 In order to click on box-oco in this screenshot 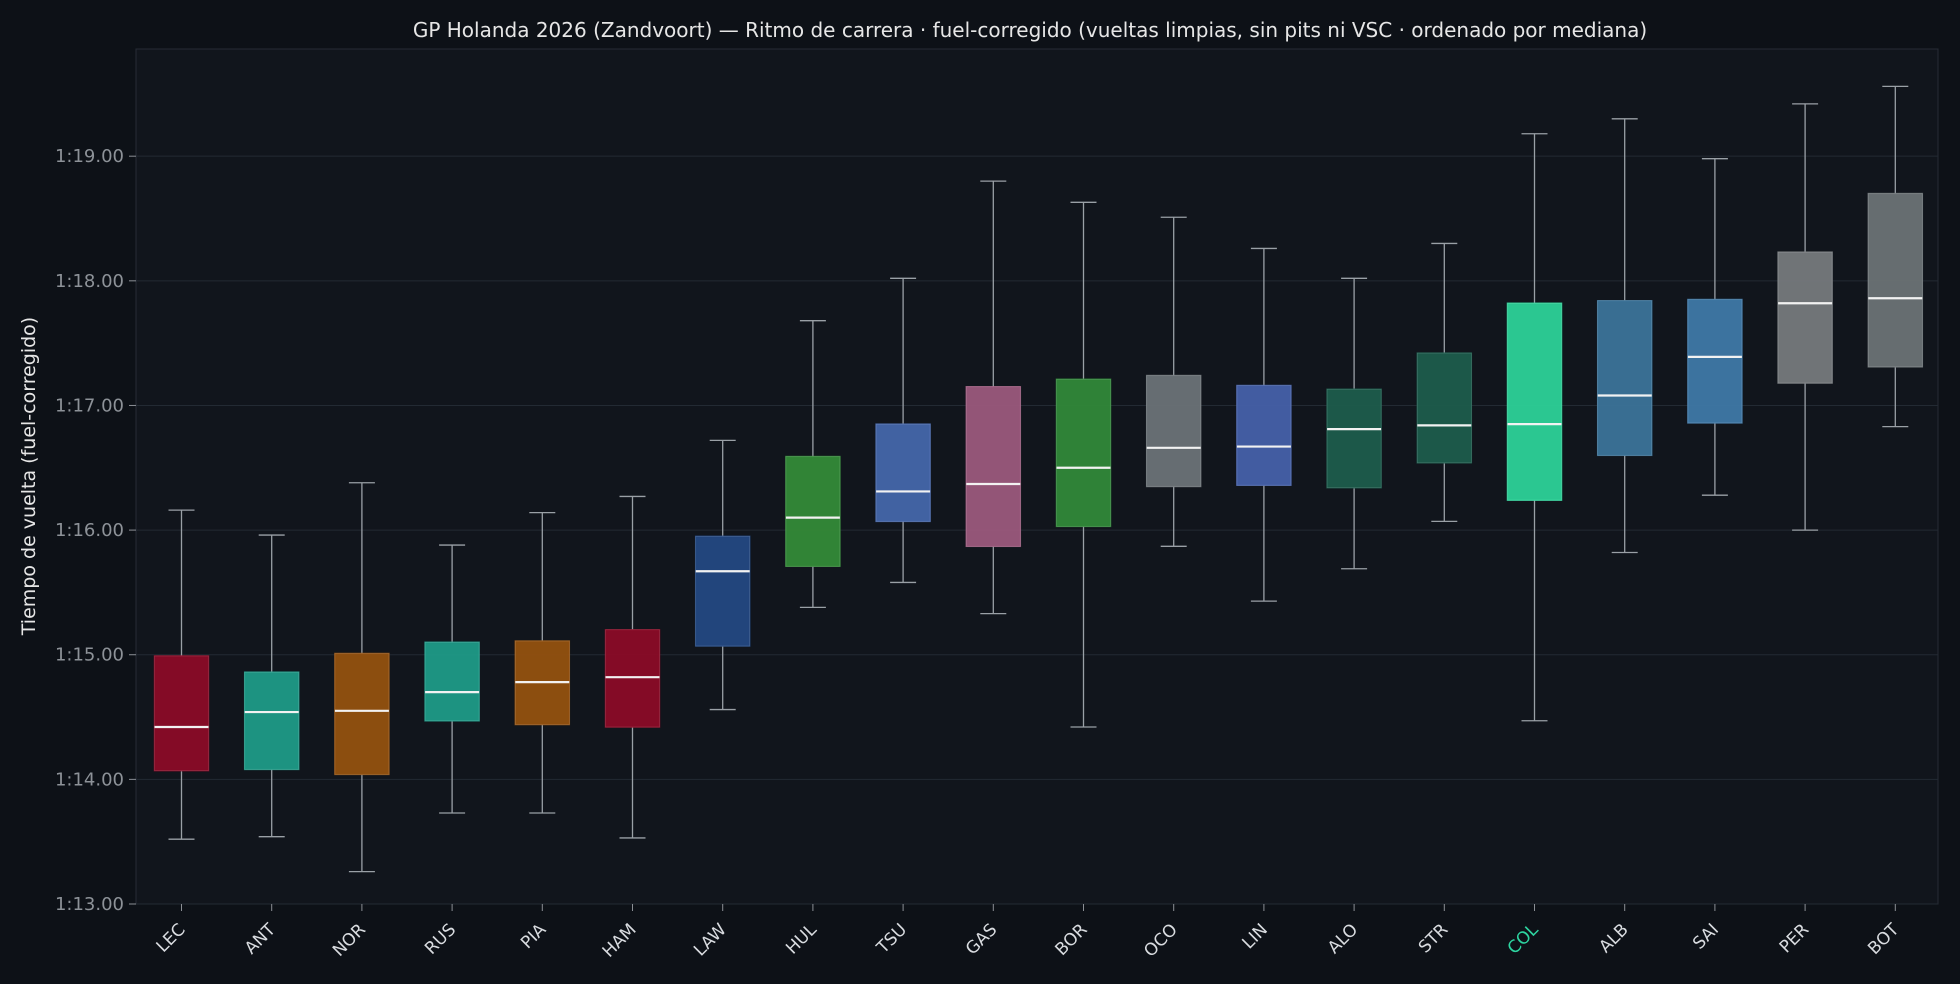, I will do `click(1173, 381)`.